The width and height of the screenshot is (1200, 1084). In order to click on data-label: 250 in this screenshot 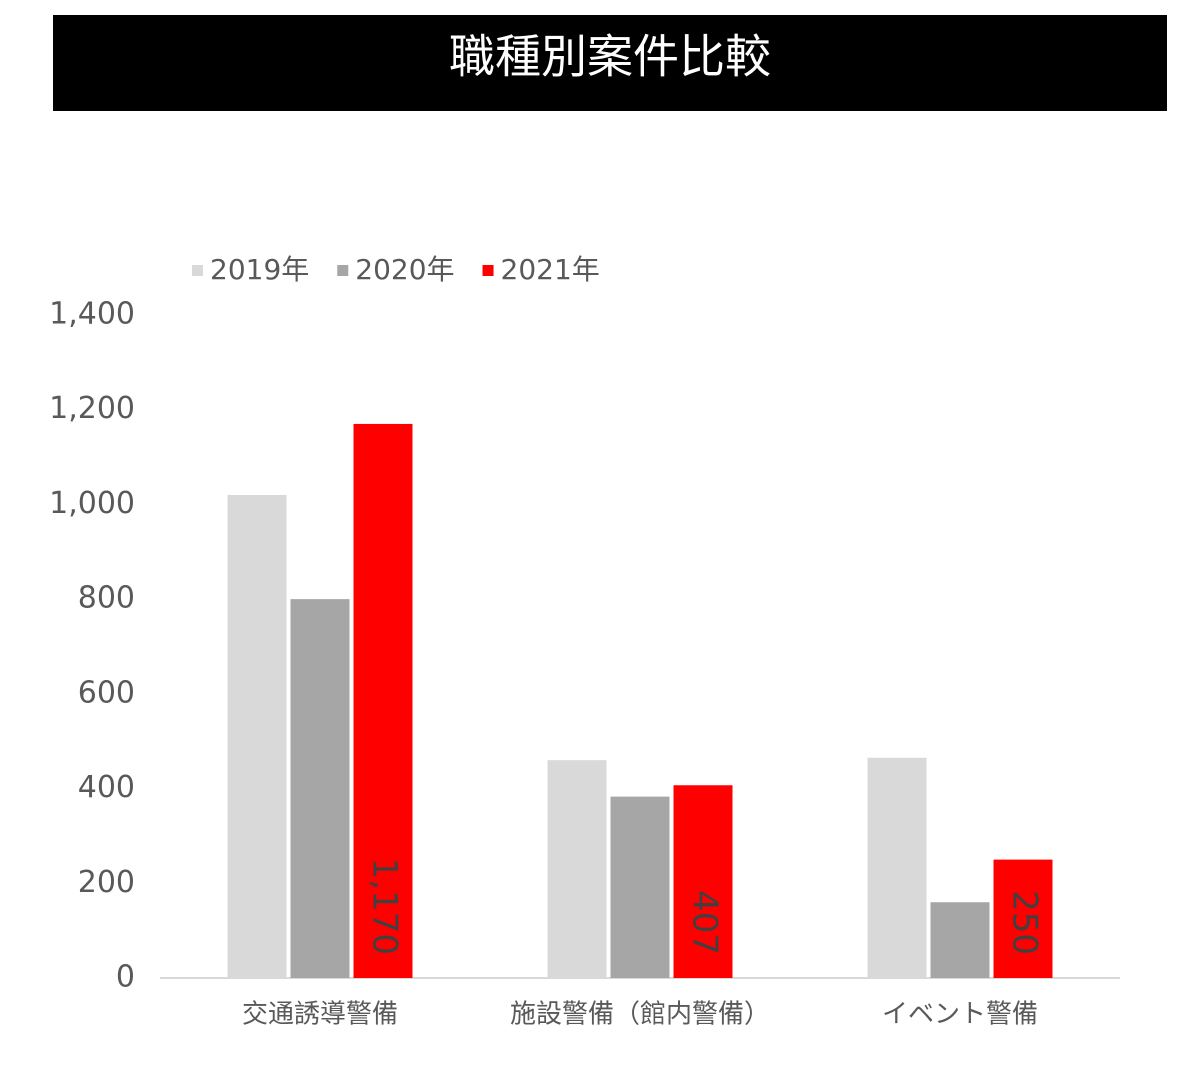, I will do `click(1025, 922)`.